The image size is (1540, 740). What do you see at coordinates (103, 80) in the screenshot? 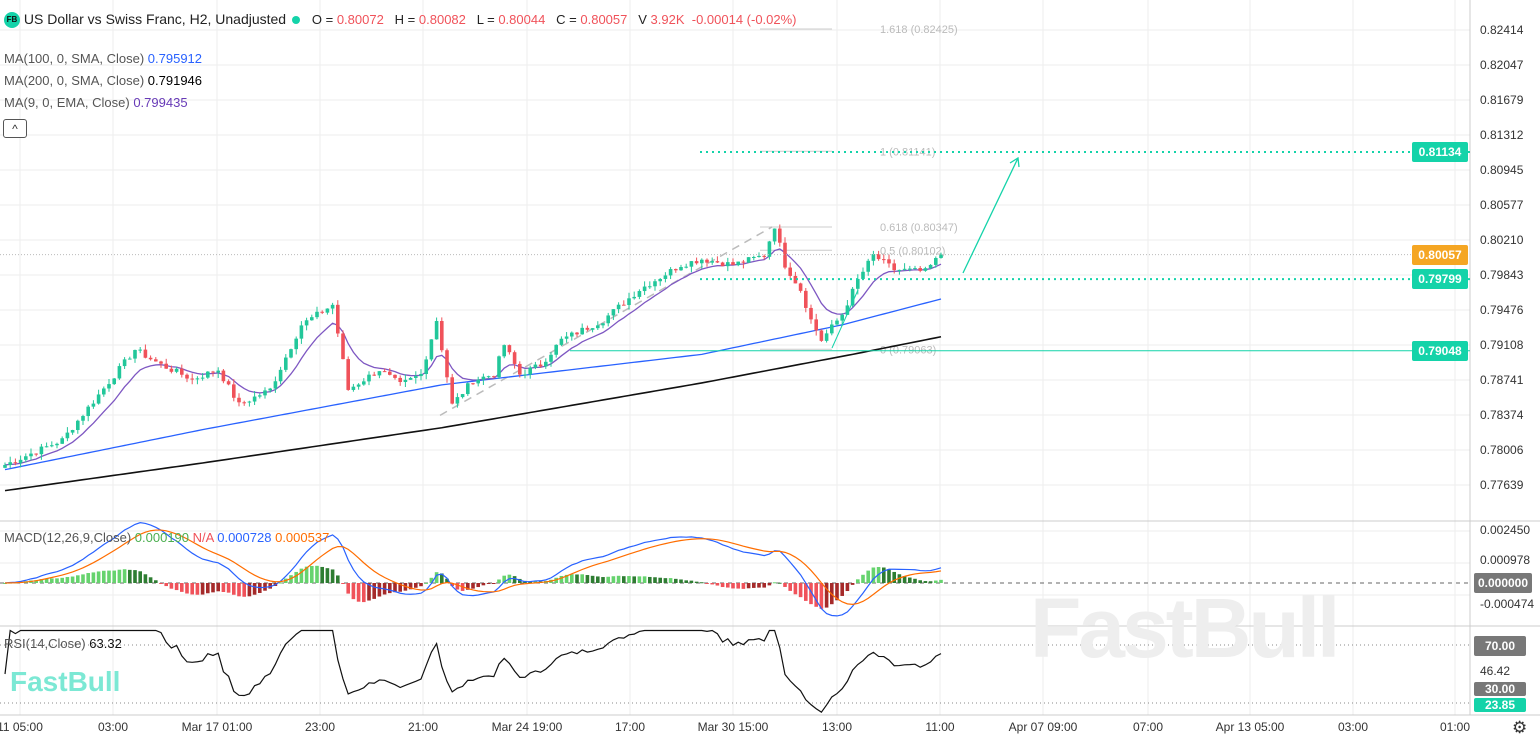
I see `ma200-legend: MA(200, 0, SMA, Close) 0.791946` at bounding box center [103, 80].